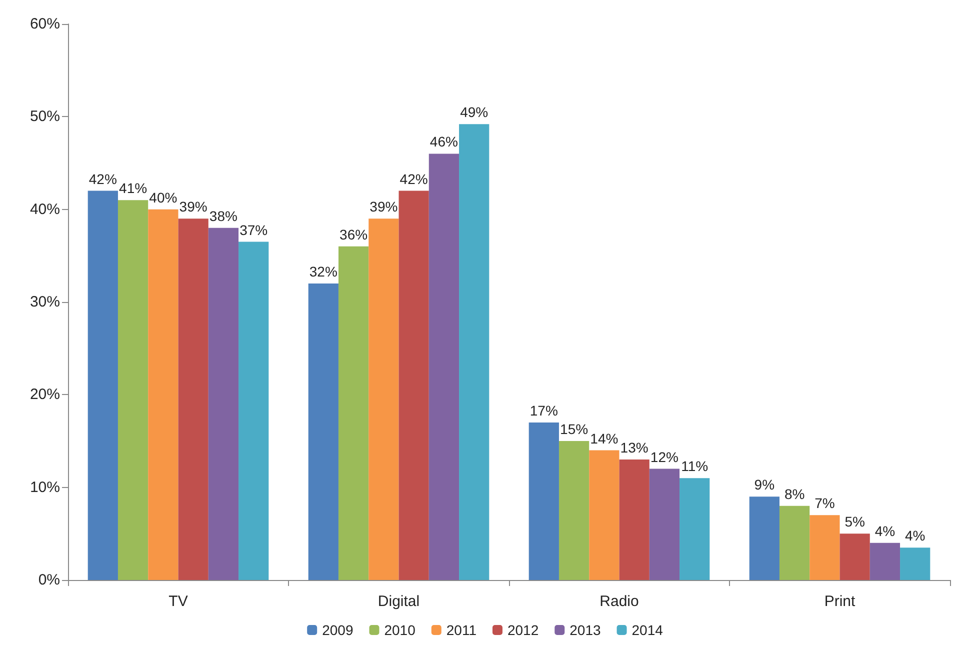  Describe the element at coordinates (45, 209) in the screenshot. I see `y-tick-label: 40%` at that location.